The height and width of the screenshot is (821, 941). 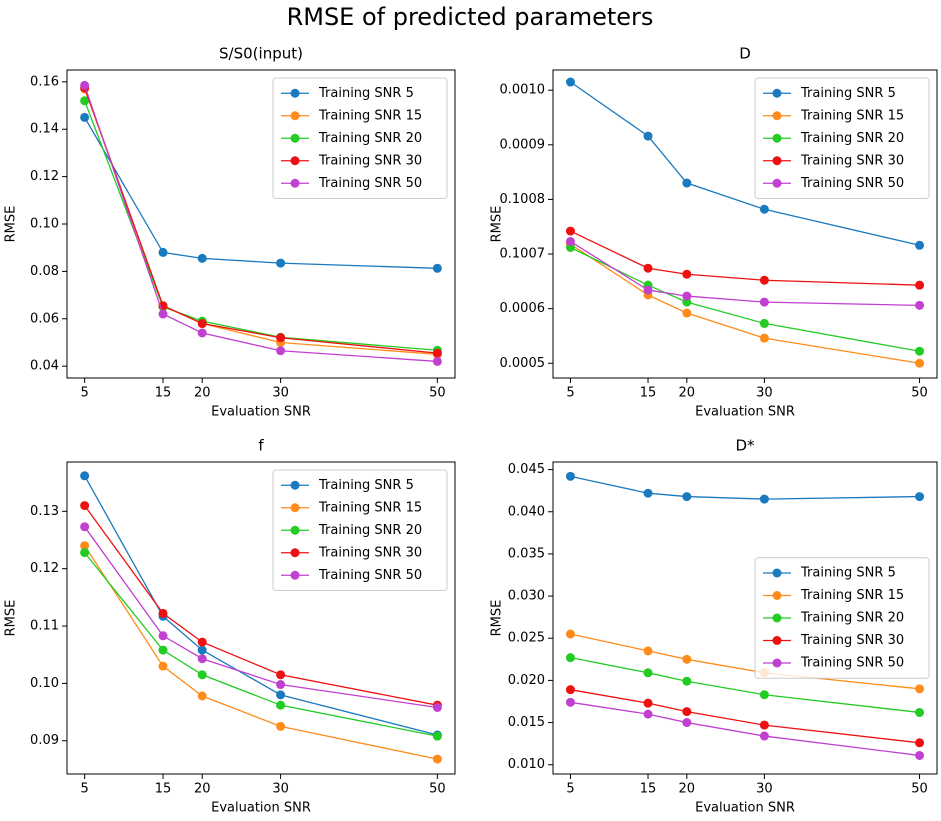 I want to click on y-tick-label: 0.0010, so click(x=523, y=90).